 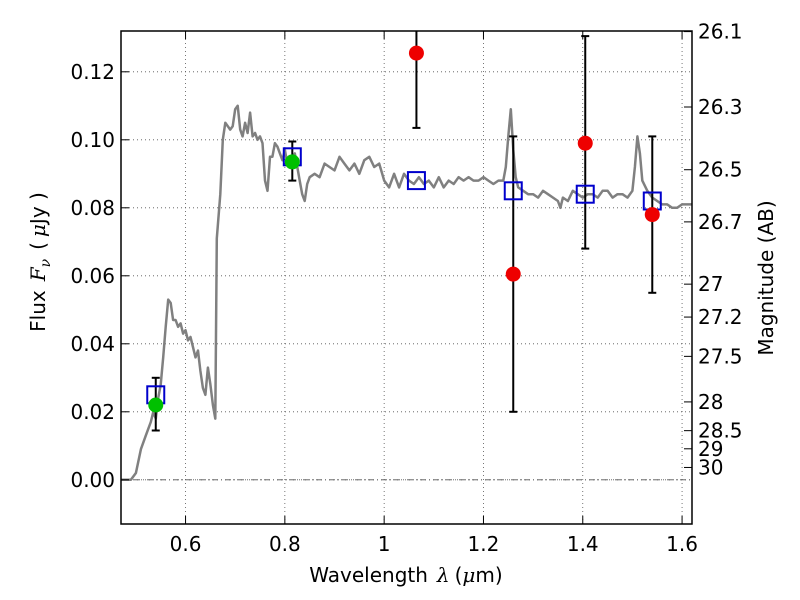 What do you see at coordinates (710, 402) in the screenshot?
I see `magnitude-tick-label: 28` at bounding box center [710, 402].